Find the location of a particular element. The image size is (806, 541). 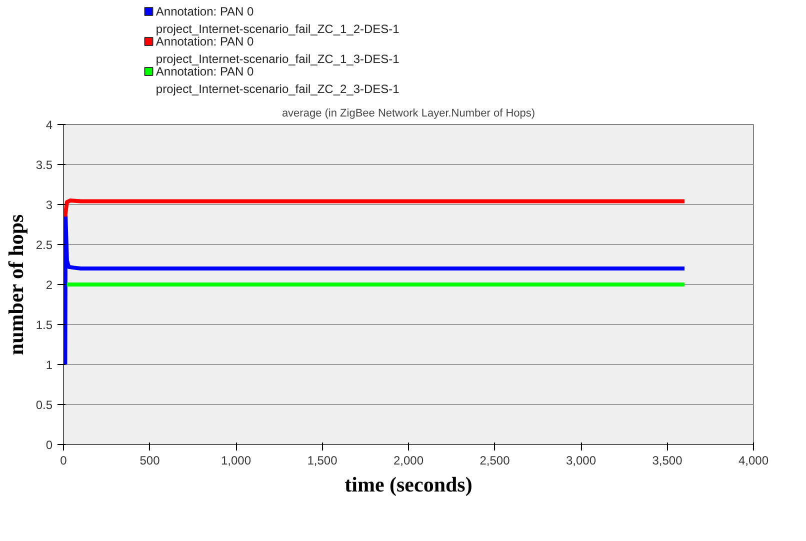

y-tick-label: 2 is located at coordinates (49, 285).